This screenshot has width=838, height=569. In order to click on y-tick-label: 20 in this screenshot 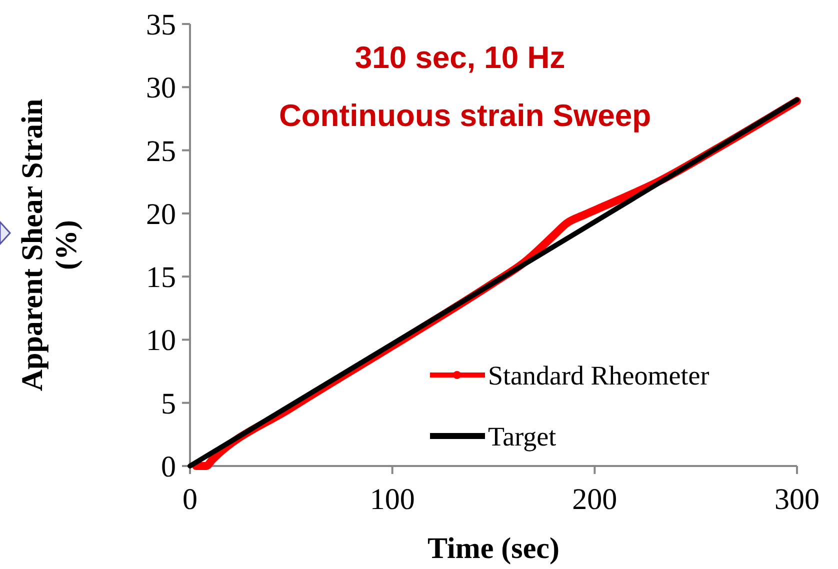, I will do `click(161, 214)`.